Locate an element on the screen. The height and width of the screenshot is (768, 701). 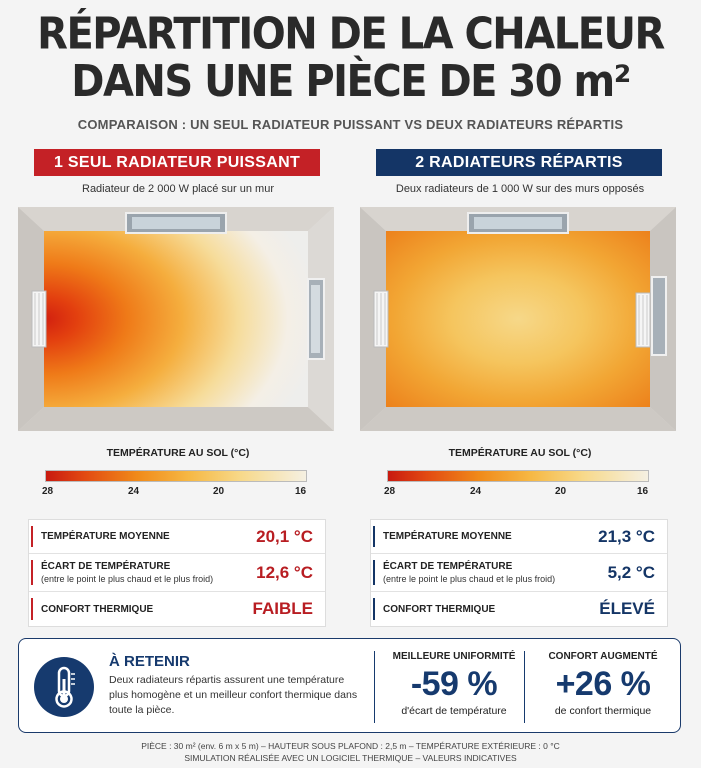
metric-comfort-value: +26 % is located at coordinates (603, 684).